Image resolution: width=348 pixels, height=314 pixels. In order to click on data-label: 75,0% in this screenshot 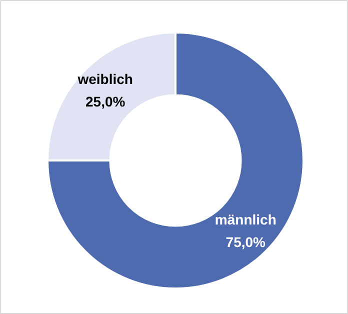, I will do `click(246, 242)`.